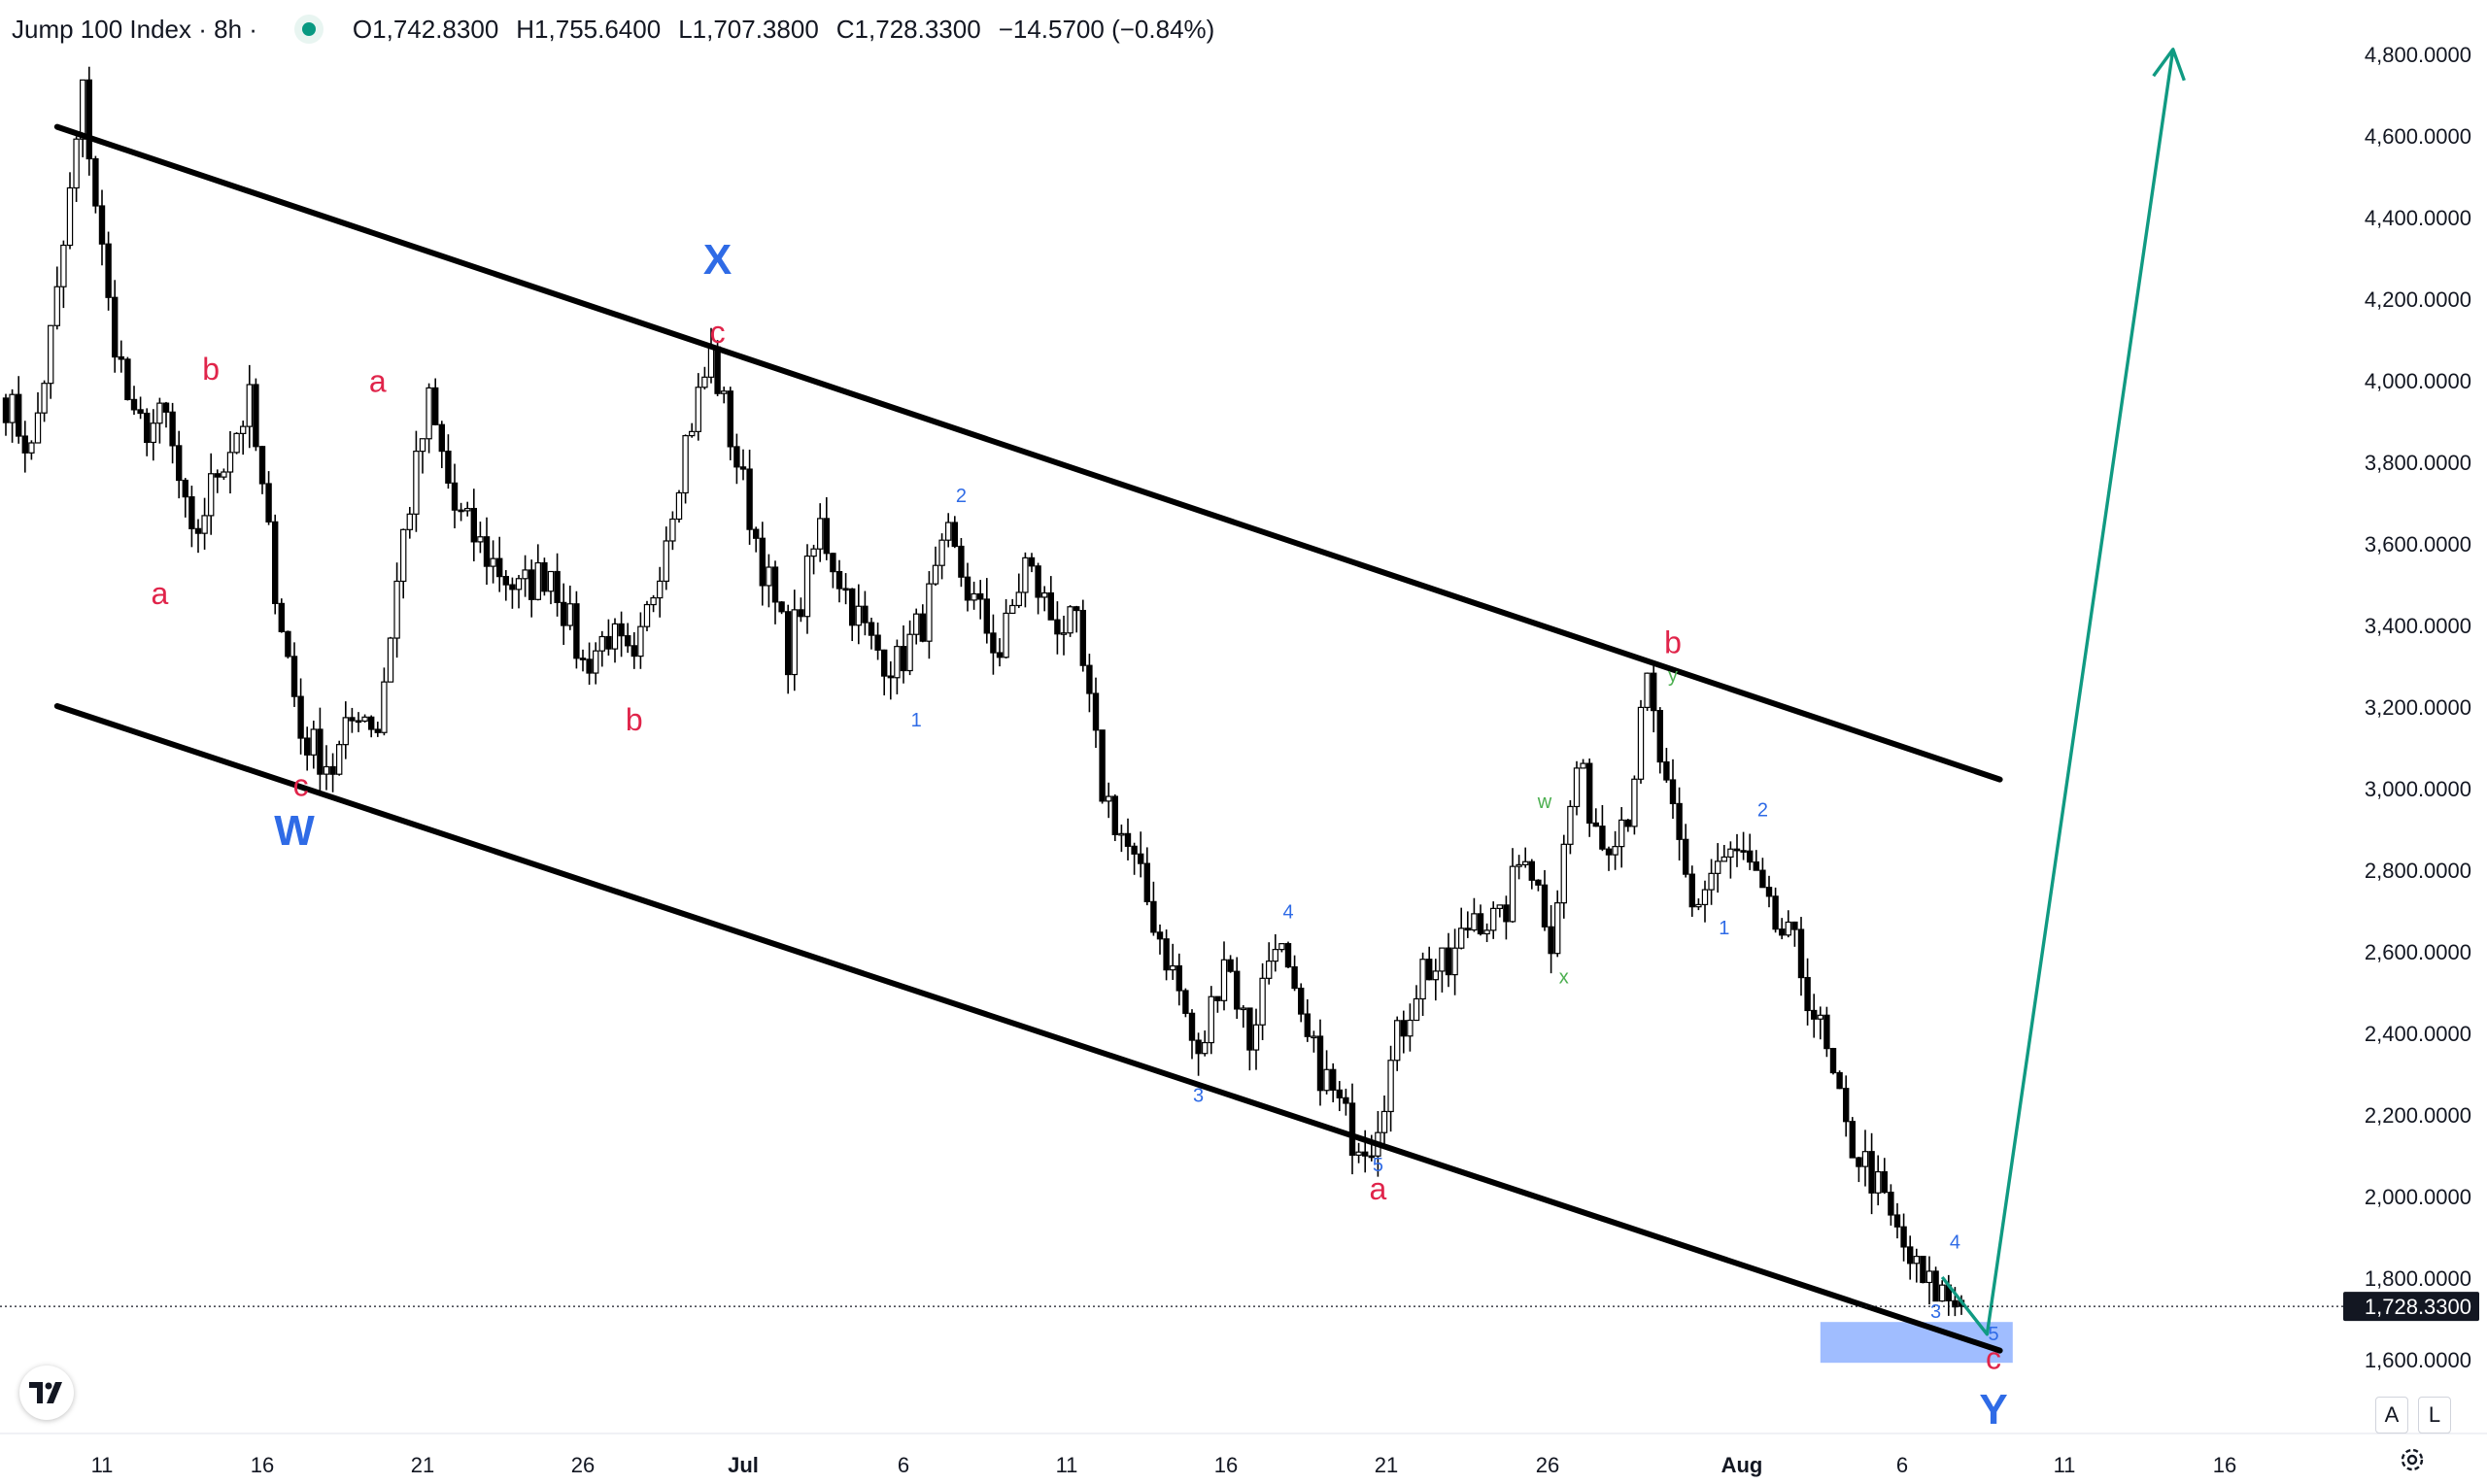  I want to click on wave-label: b, so click(1673, 641).